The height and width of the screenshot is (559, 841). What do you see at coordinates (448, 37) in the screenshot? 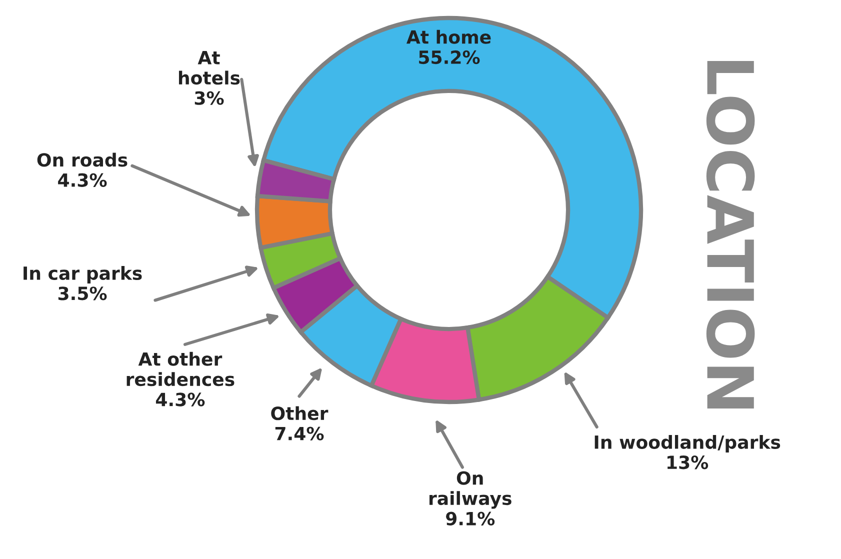
I see `slice-label: At home` at bounding box center [448, 37].